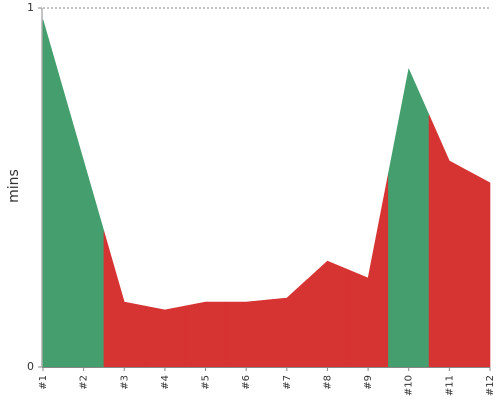 This screenshot has height=400, width=500. What do you see at coordinates (490, 385) in the screenshot?
I see `x-tick-label: #12` at bounding box center [490, 385].